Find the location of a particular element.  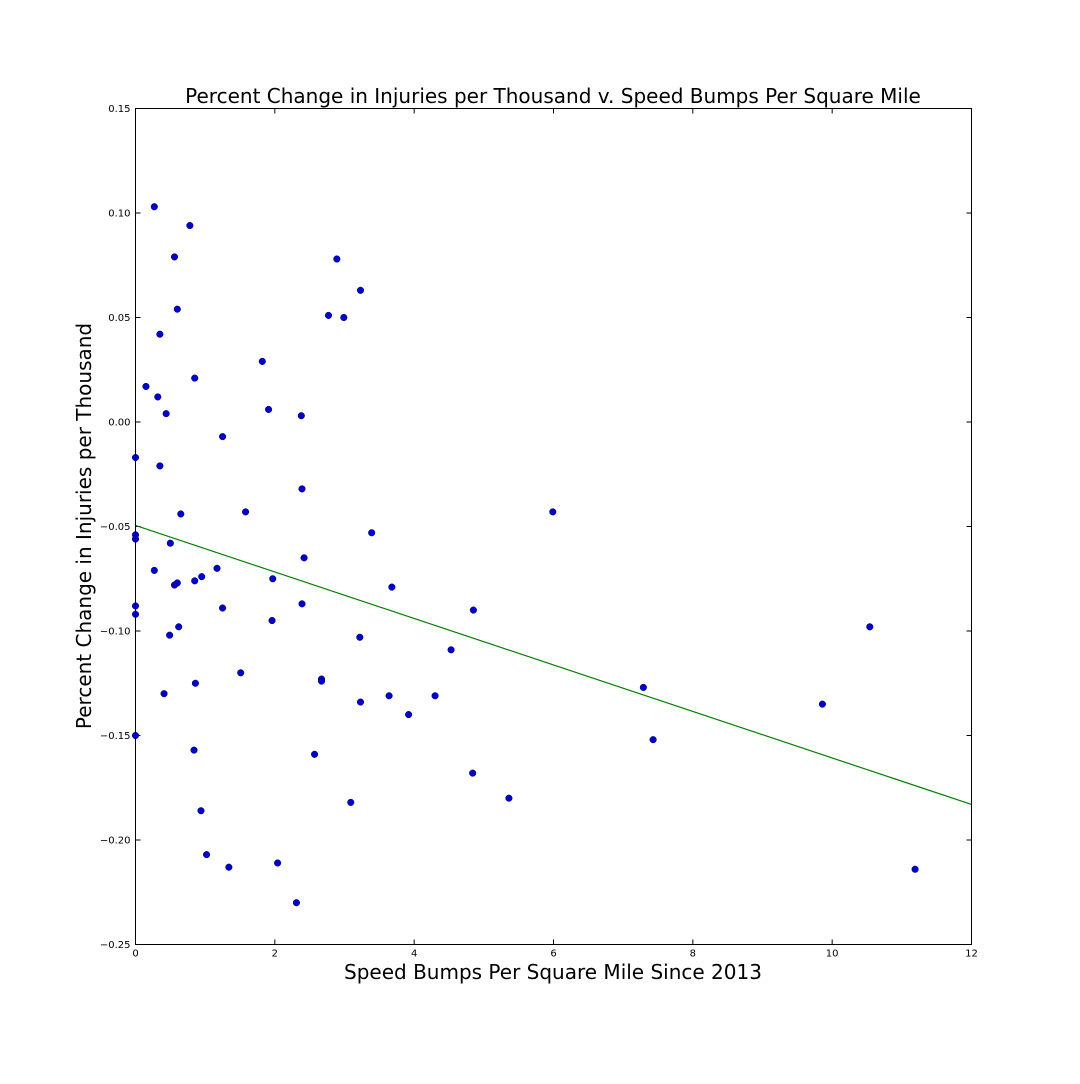

y-tick-label: −0.10 is located at coordinates (115, 632).